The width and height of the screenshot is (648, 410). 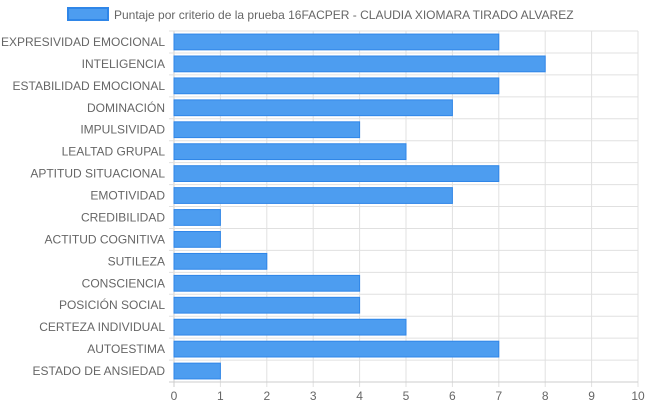 I want to click on category-label: AUTOESTIMA, so click(x=126, y=349).